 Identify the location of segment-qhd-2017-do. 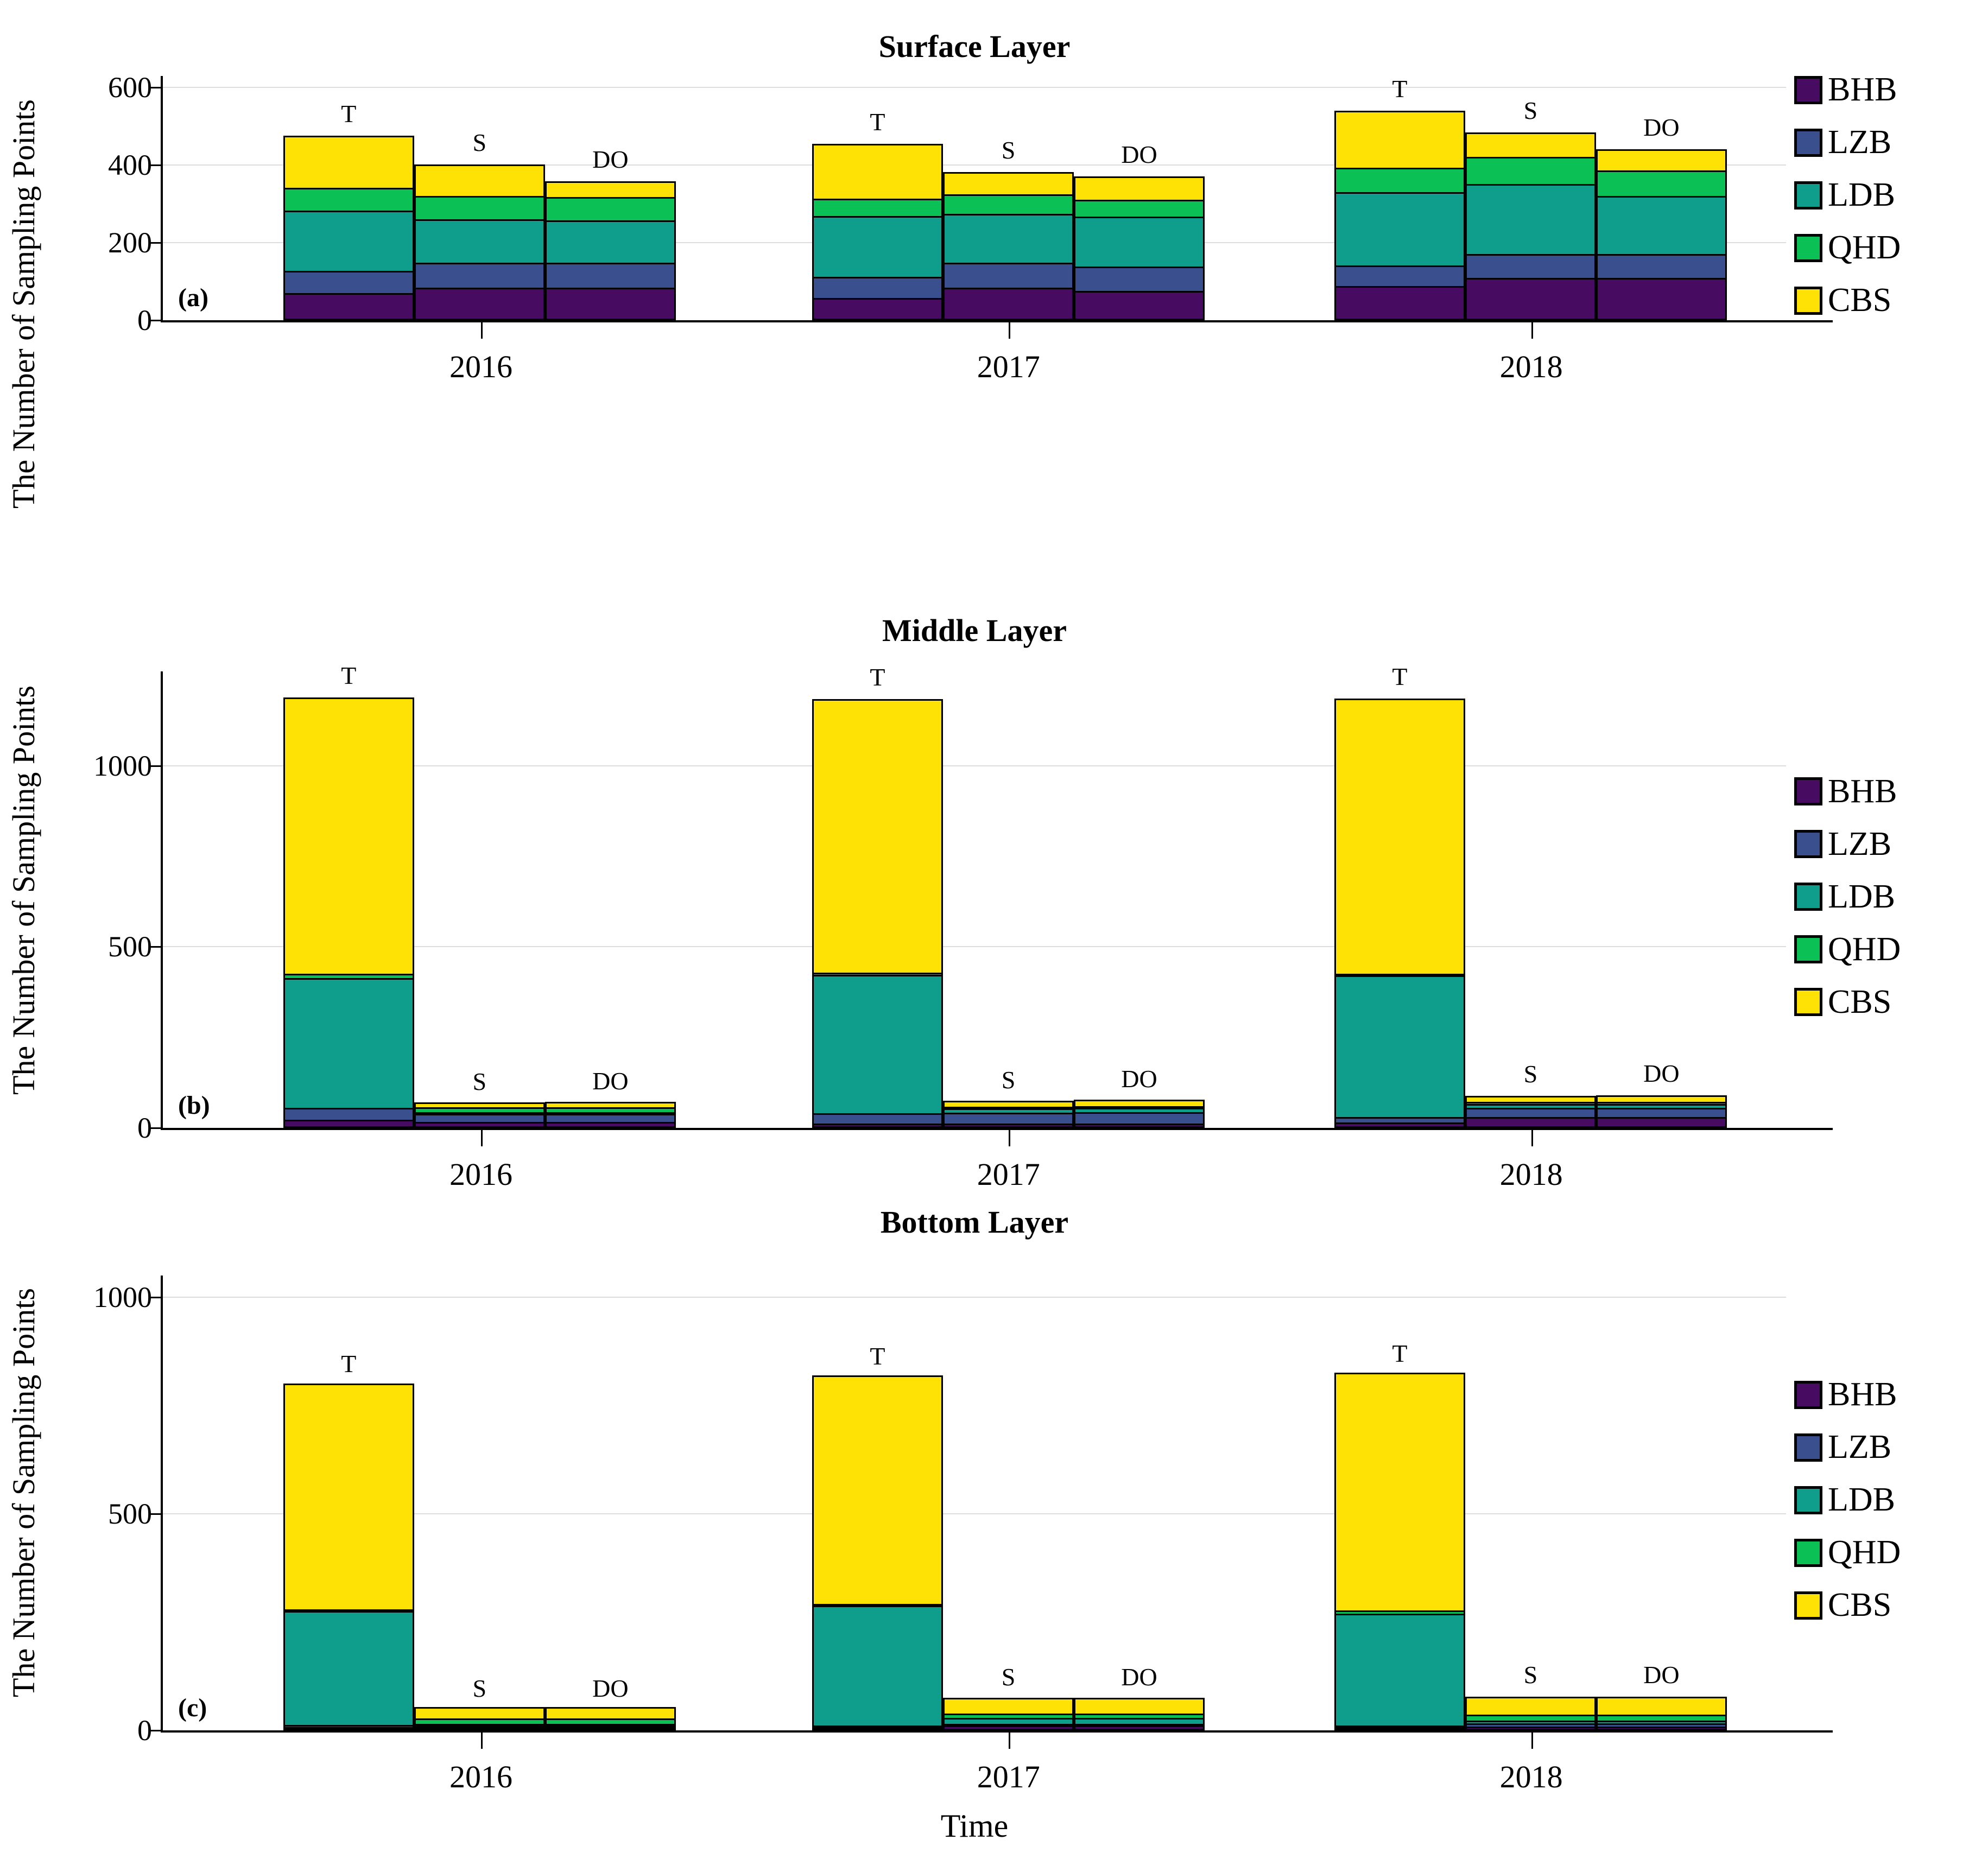
(1139, 208).